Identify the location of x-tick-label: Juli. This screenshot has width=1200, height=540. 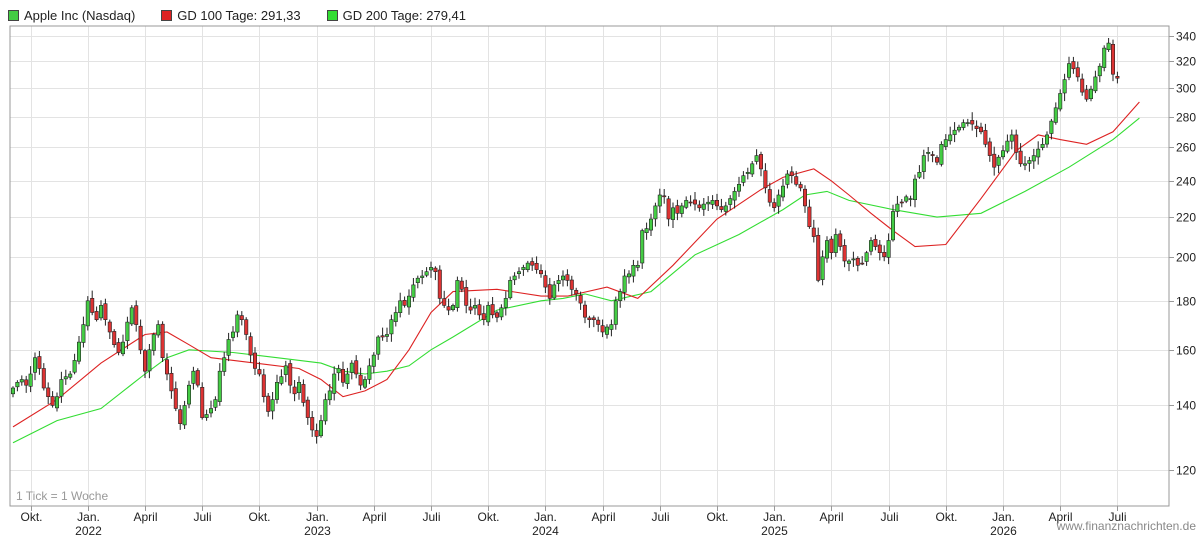
(889, 517).